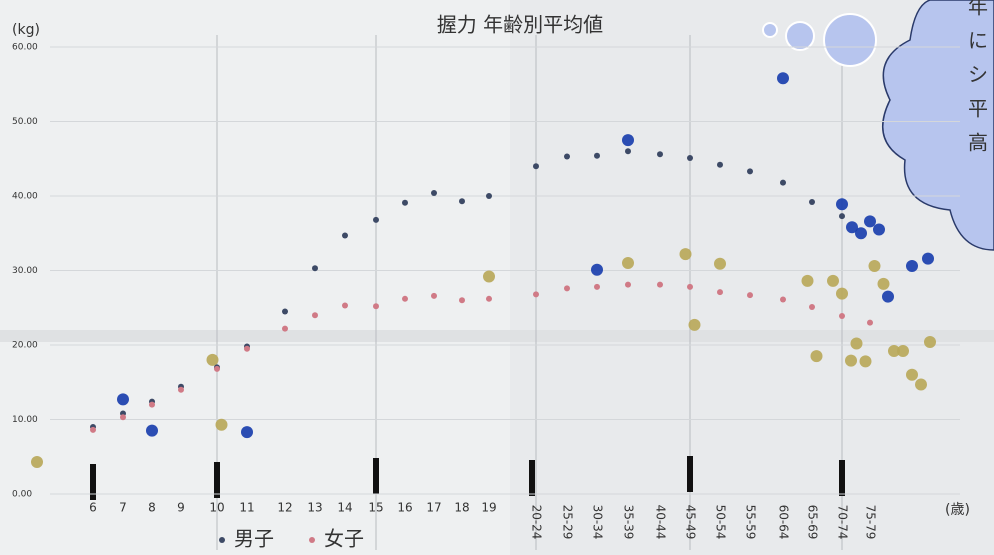 This screenshot has width=994, height=555. Describe the element at coordinates (978, 41) in the screenshot. I see `annotation: に` at that location.